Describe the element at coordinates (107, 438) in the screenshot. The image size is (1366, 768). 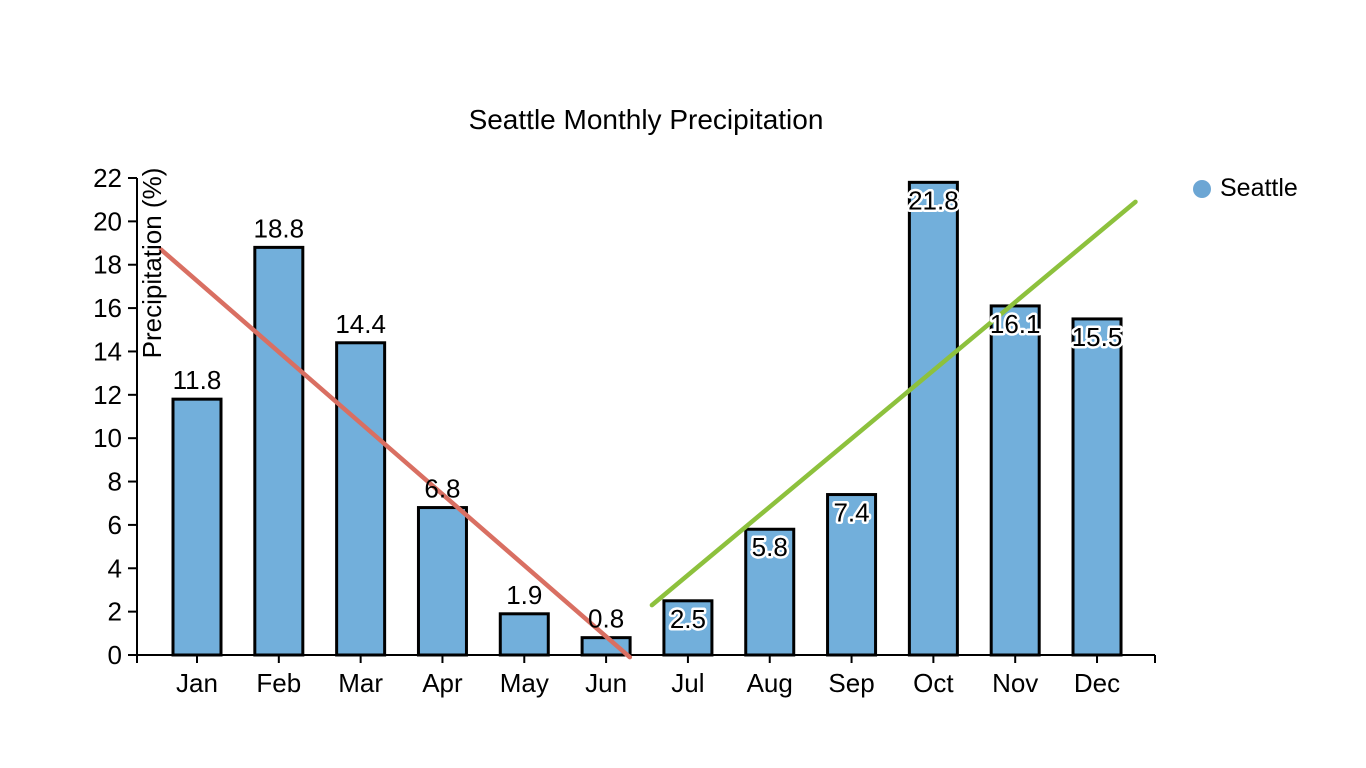
I see `y-tick-label: 10` at that location.